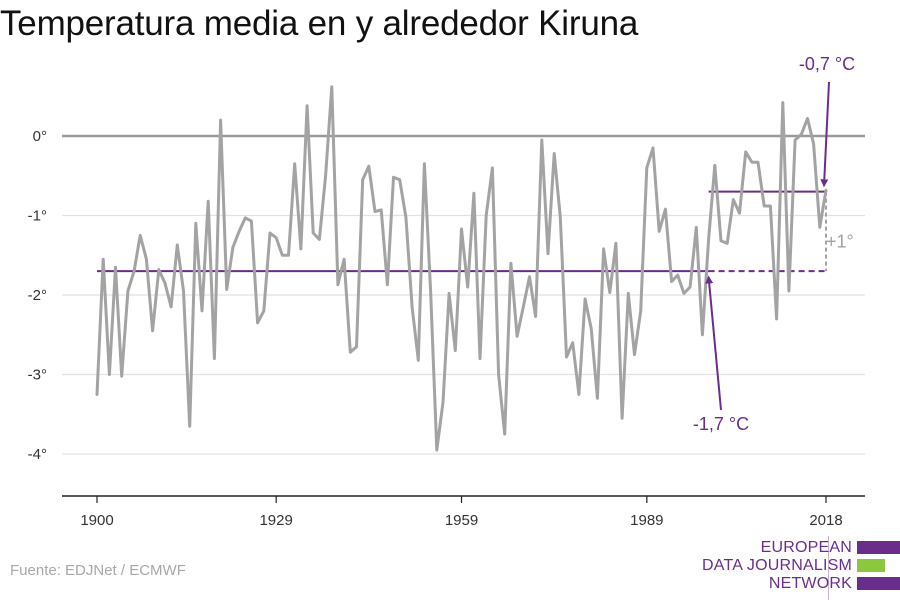 This screenshot has height=600, width=900. I want to click on logo-divider, so click(828, 568).